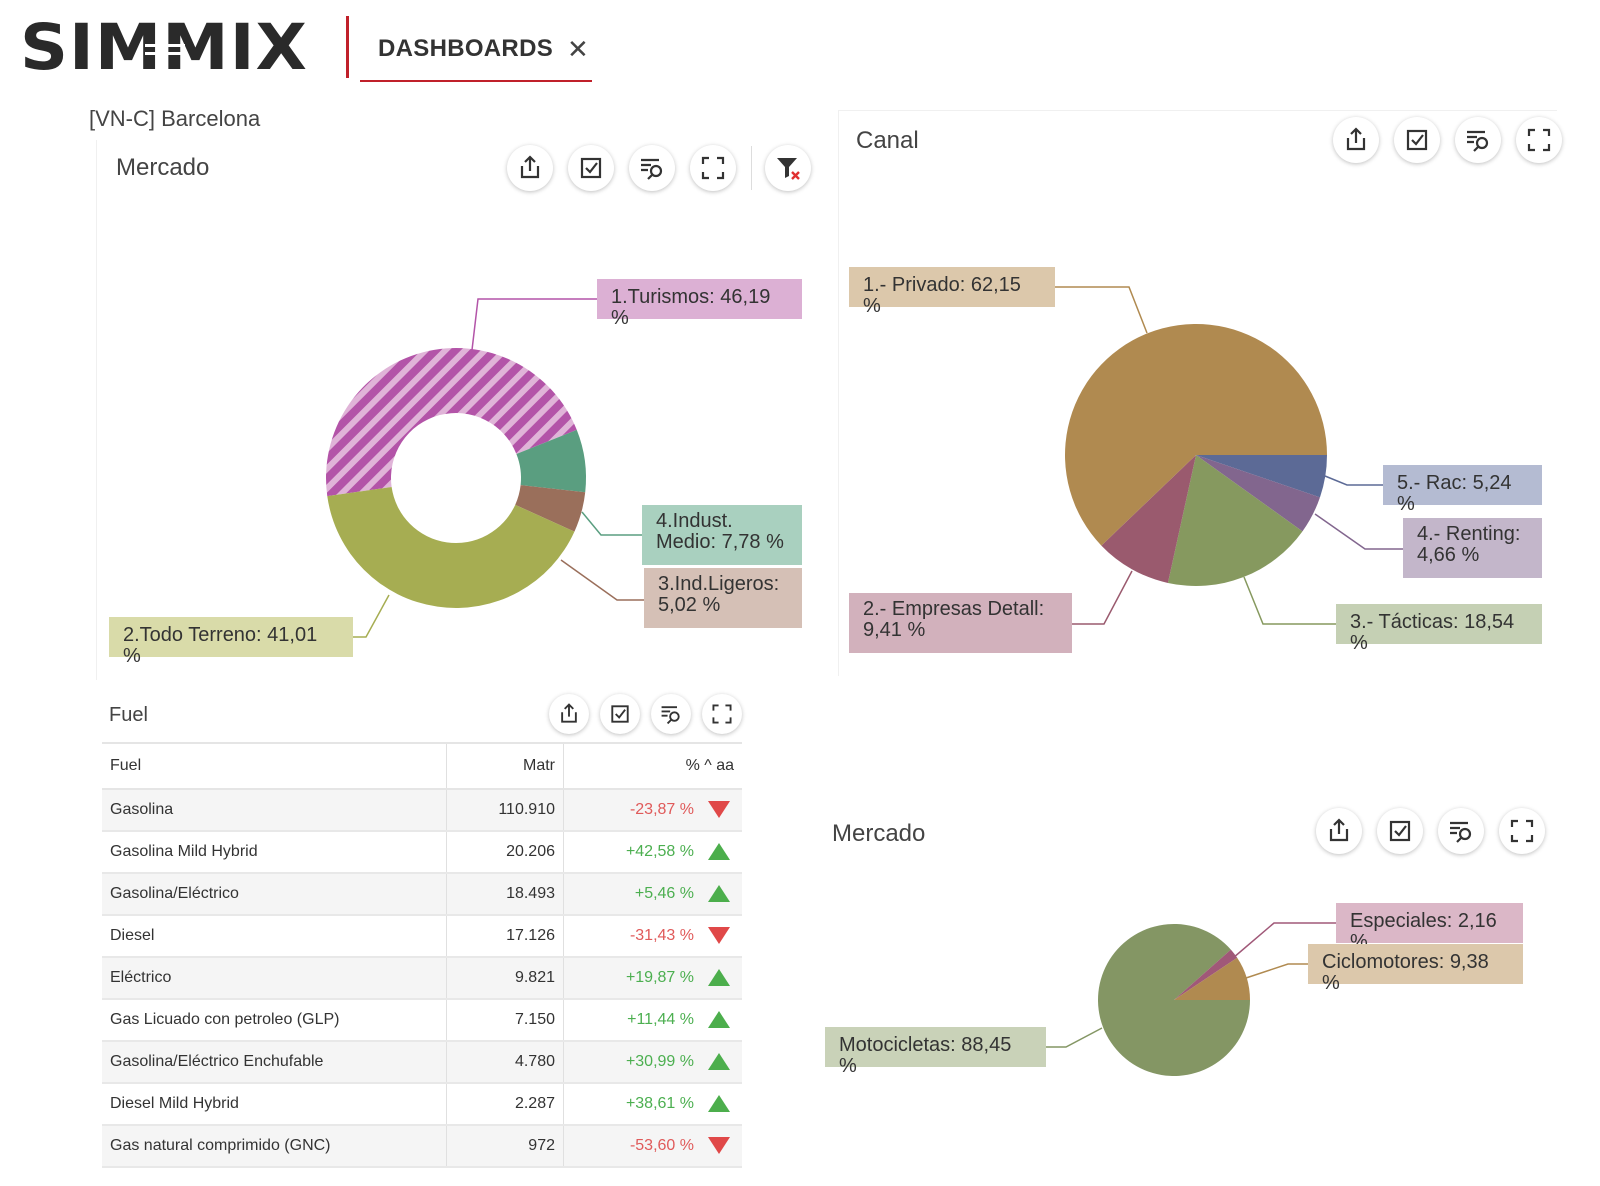  Describe the element at coordinates (551, 461) in the screenshot. I see `slice-indust-medio` at that location.